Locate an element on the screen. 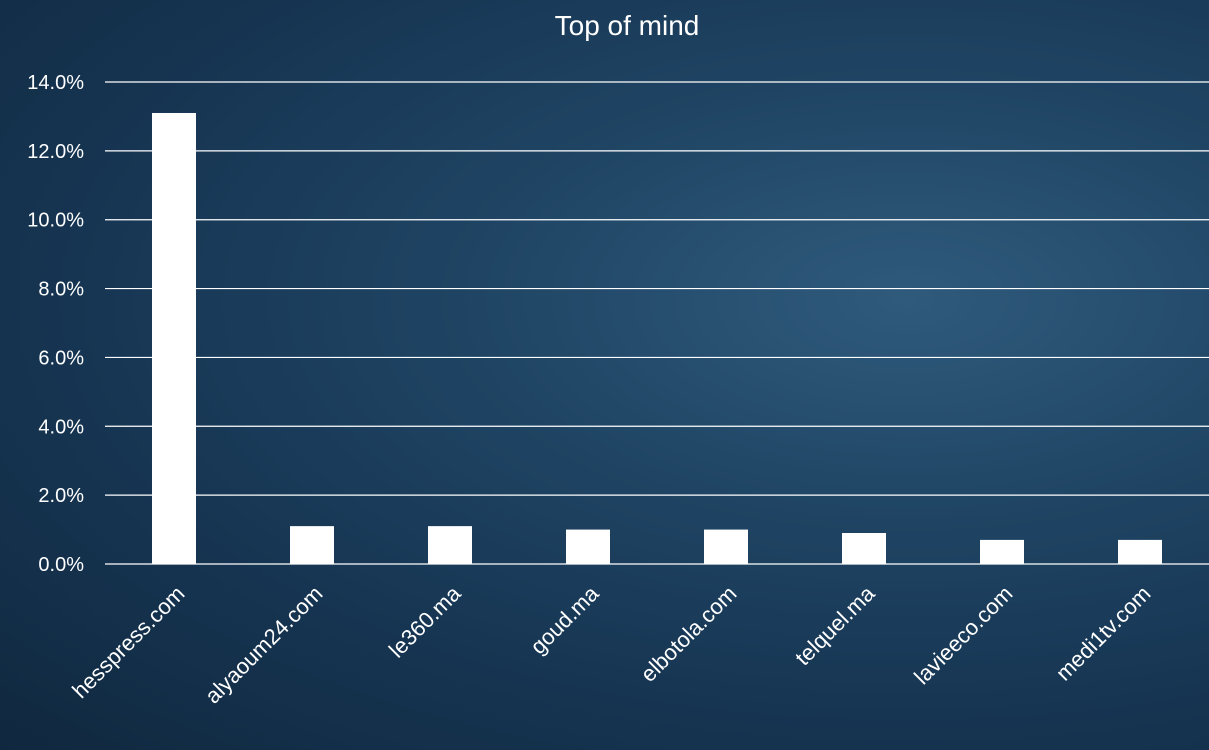  x-category-label: le360.ma is located at coordinates (425, 621).